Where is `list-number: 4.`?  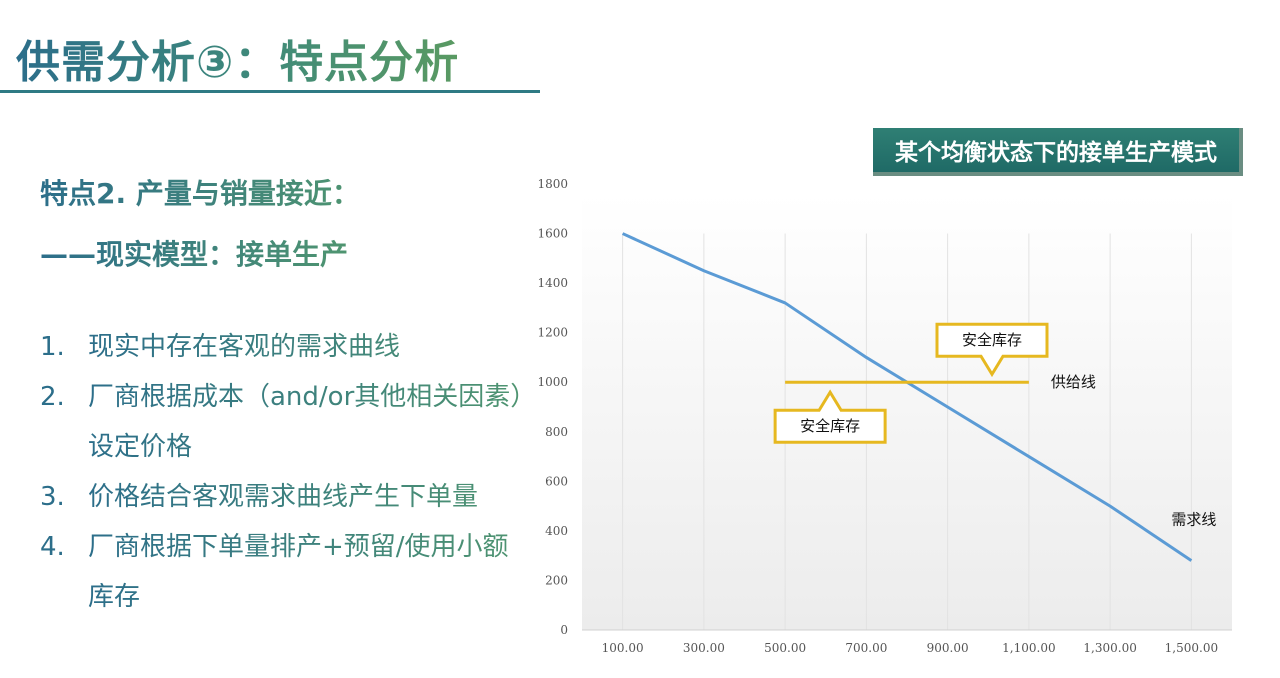 list-number: 4. is located at coordinates (52, 547).